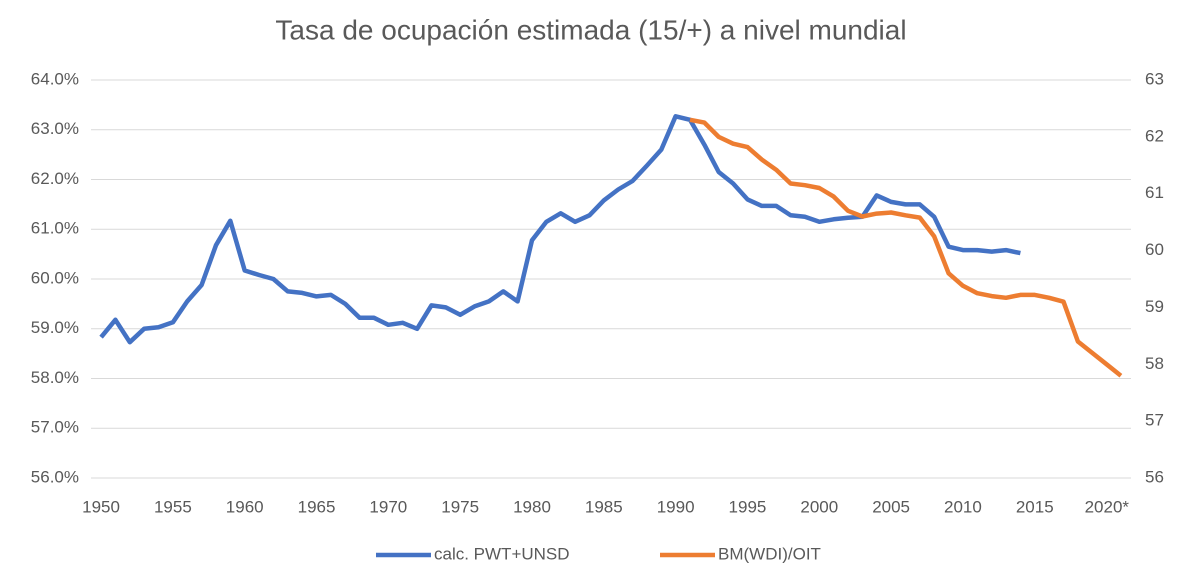  I want to click on y-tick-label: 64.0%, so click(55, 78).